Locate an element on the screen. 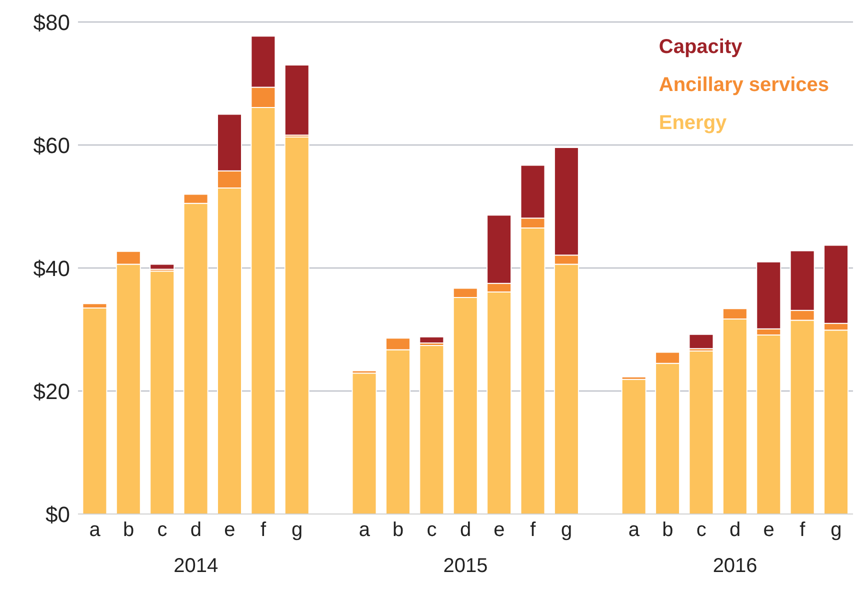  text: 2014 is located at coordinates (196, 566).